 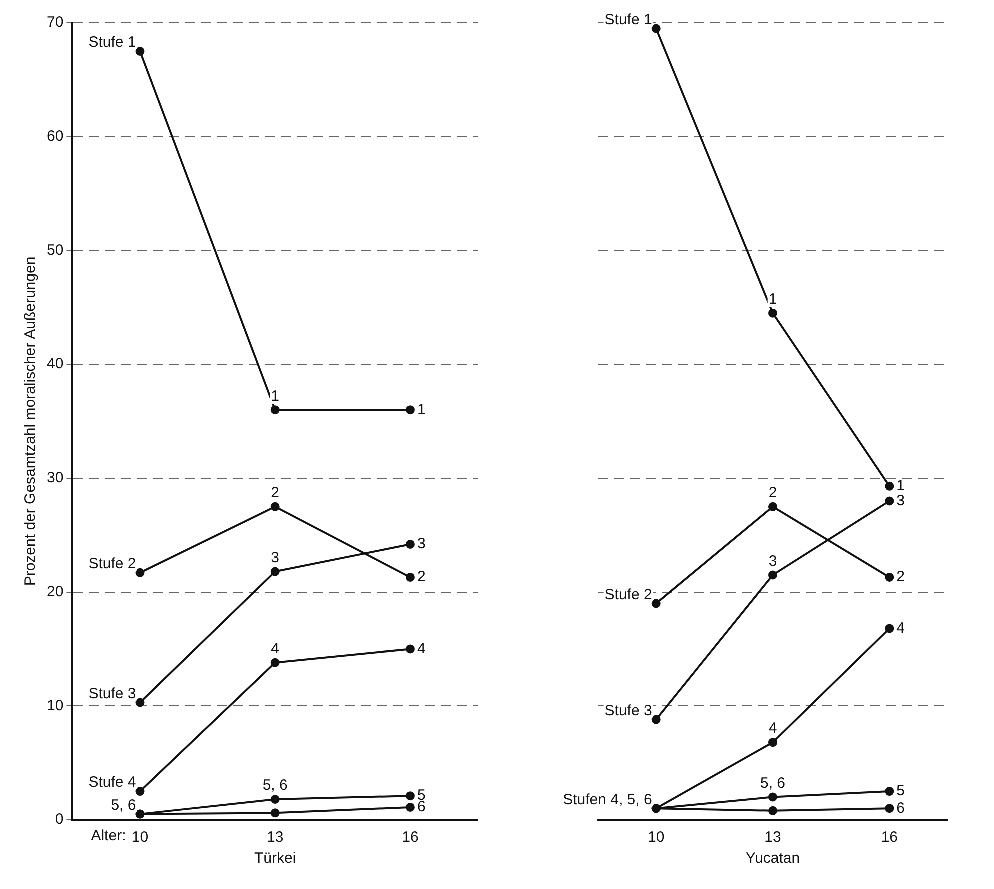 I want to click on annotation: Stufe 4, so click(x=112, y=783).